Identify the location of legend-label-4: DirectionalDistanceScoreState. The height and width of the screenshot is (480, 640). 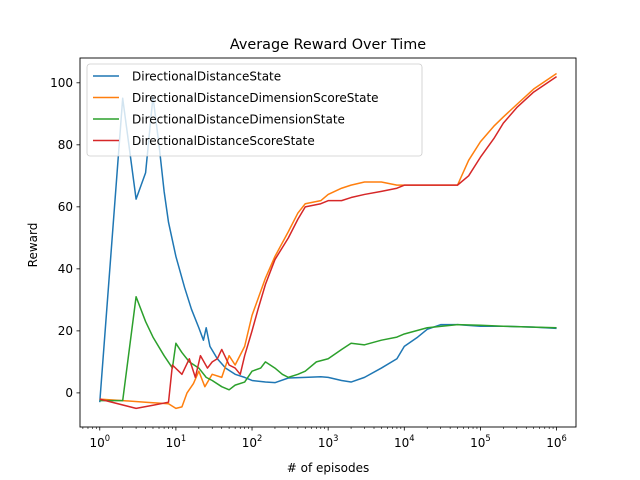
(223, 141).